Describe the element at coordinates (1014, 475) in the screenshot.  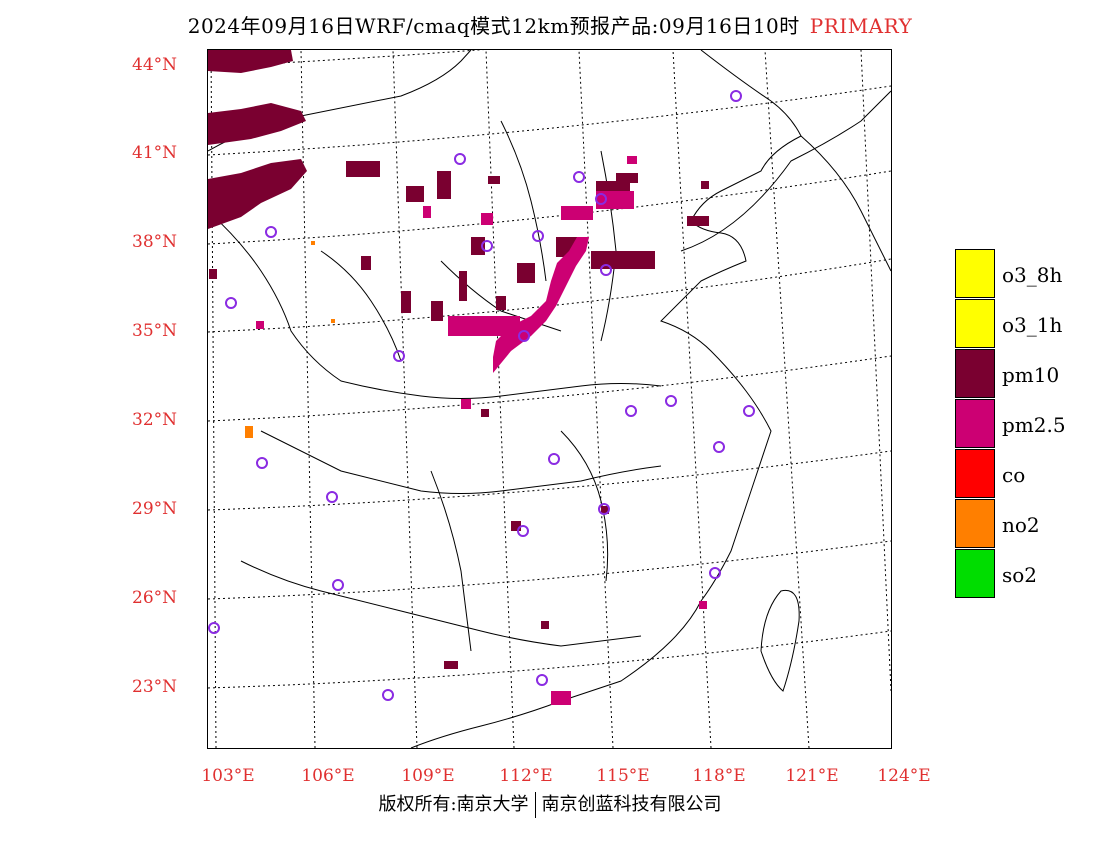
I see `legend-label: co` at that location.